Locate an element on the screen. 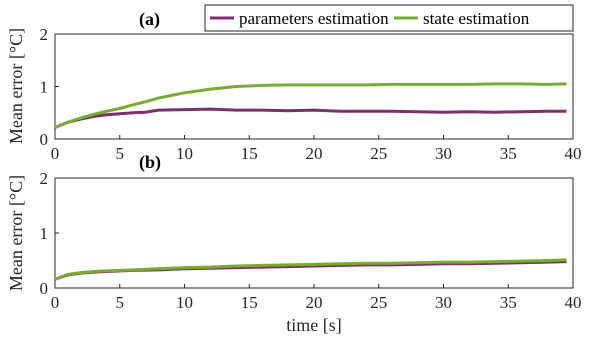 This screenshot has height=337, width=594. x-tick-label-a: 30 is located at coordinates (443, 153).